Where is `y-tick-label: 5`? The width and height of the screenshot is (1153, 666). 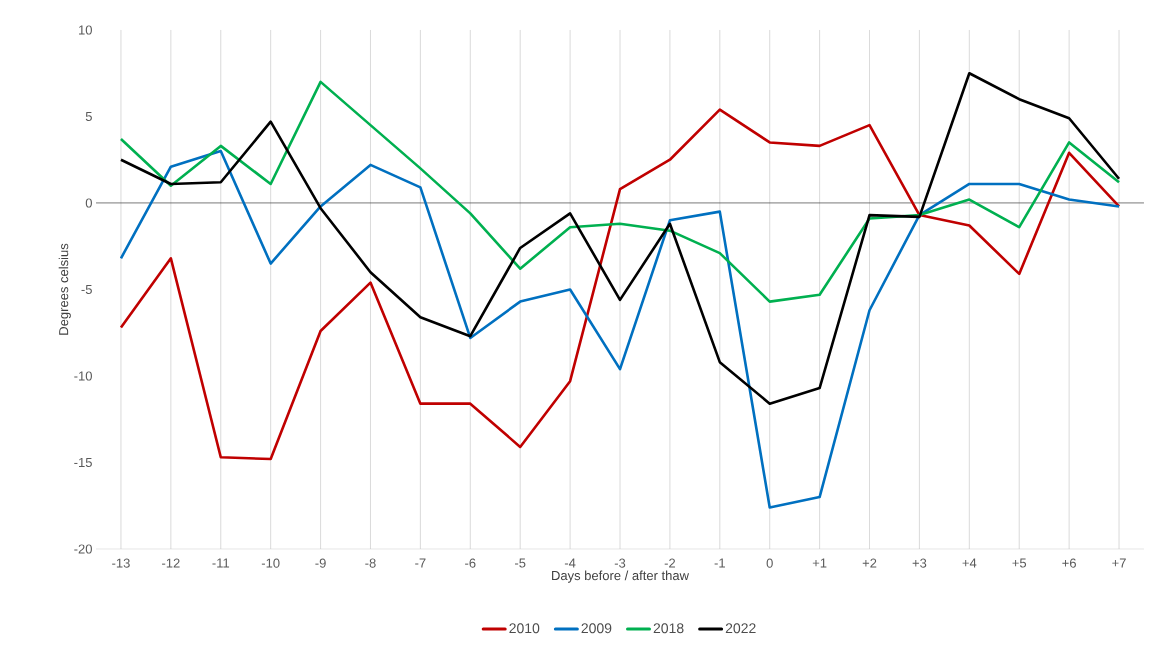 y-tick-label: 5 is located at coordinates (88, 116).